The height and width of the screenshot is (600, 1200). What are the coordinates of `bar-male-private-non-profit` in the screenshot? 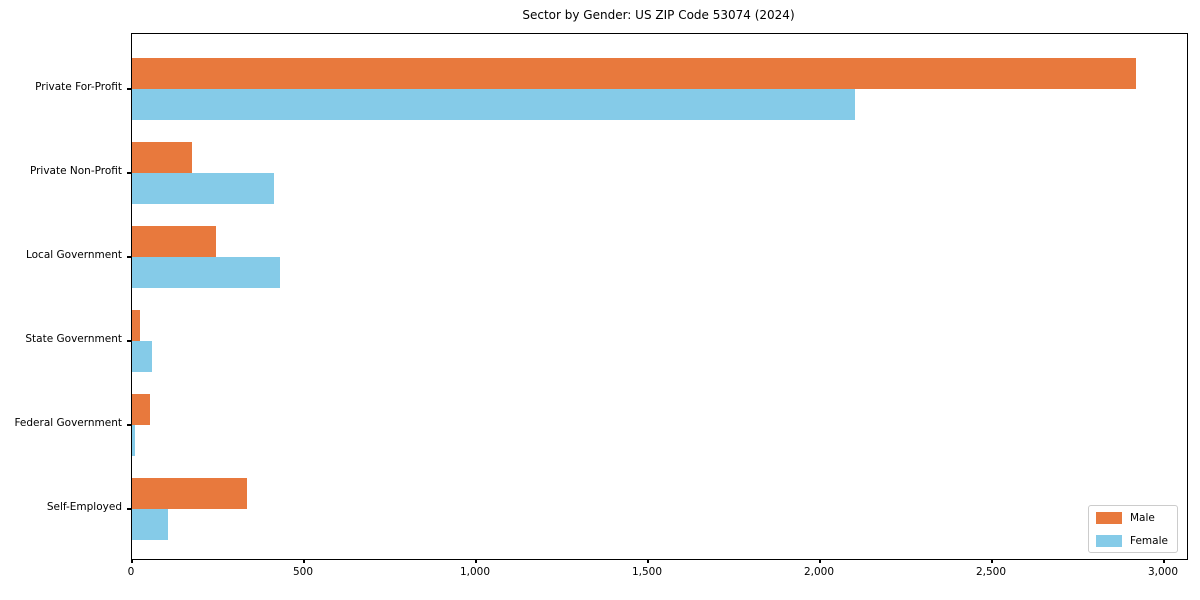 It's located at (162, 157).